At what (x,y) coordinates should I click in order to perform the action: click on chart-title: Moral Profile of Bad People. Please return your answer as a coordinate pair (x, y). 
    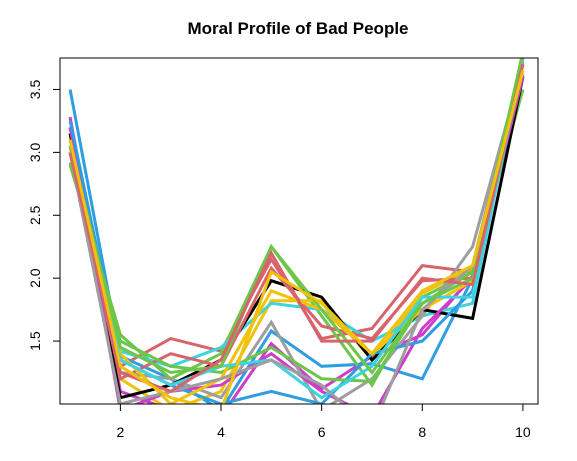
    Looking at the image, I should click on (297, 28).